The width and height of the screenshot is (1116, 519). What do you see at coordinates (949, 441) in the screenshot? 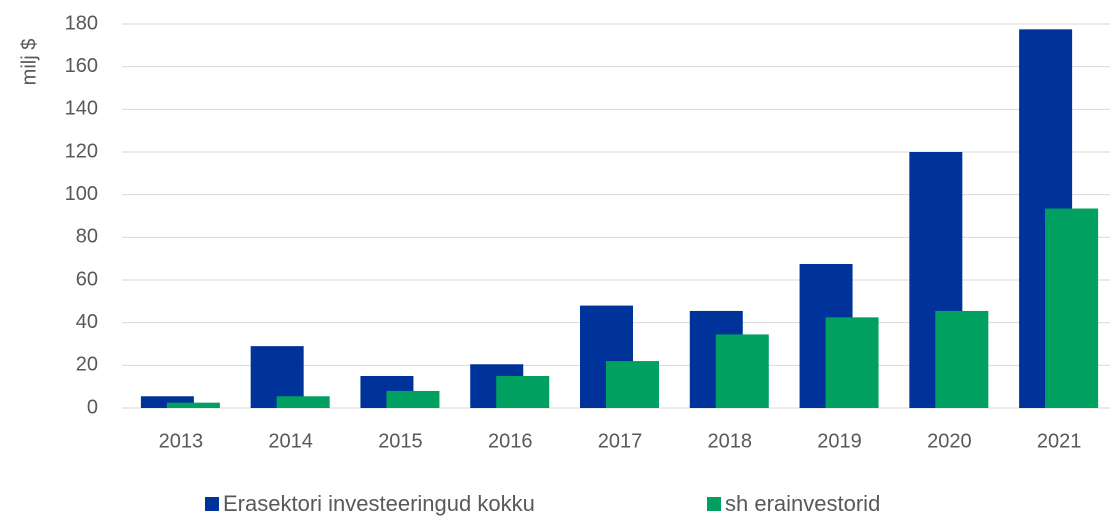
I see `x-tick-label: 2020` at bounding box center [949, 441].